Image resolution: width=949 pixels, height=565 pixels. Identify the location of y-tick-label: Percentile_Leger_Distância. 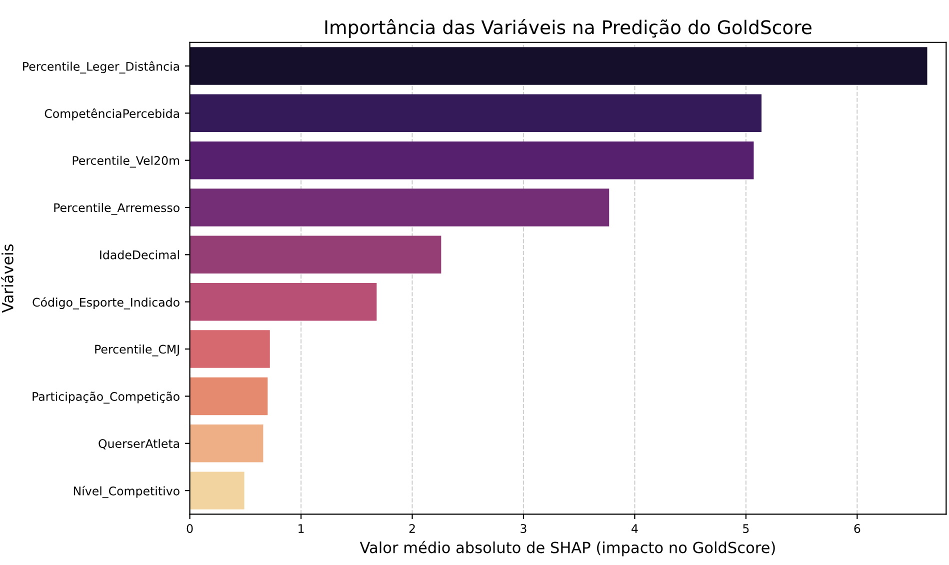
(101, 67).